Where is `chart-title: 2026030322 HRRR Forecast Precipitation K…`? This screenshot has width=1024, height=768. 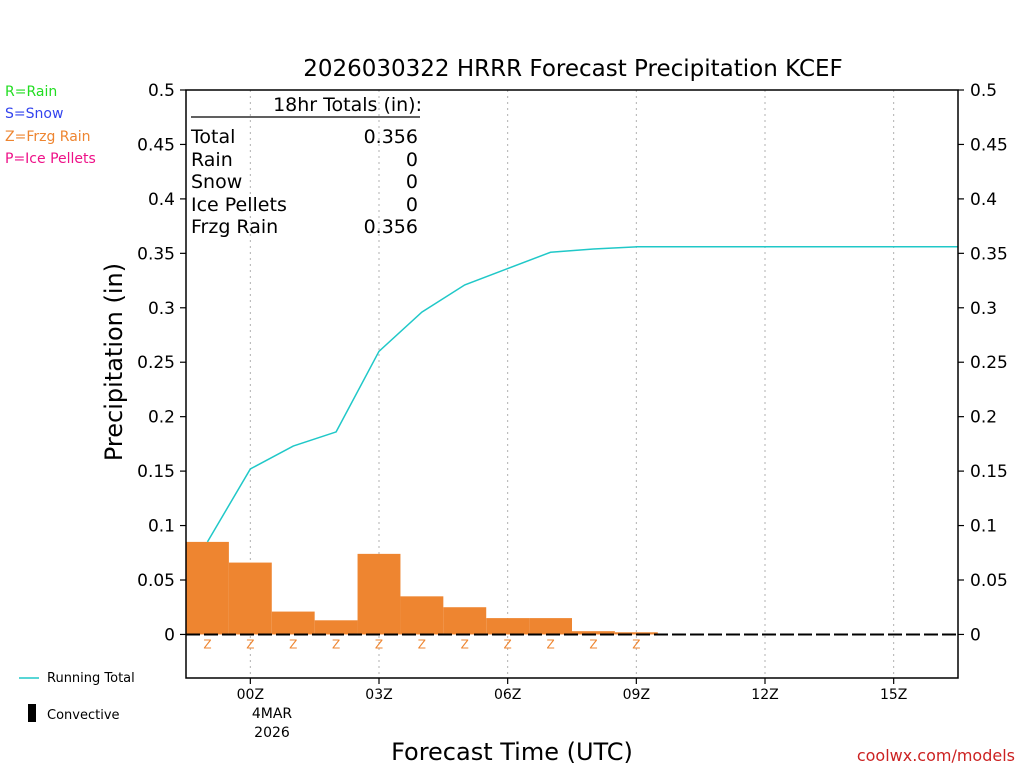 chart-title: 2026030322 HRRR Forecast Precipitation K… is located at coordinates (573, 69).